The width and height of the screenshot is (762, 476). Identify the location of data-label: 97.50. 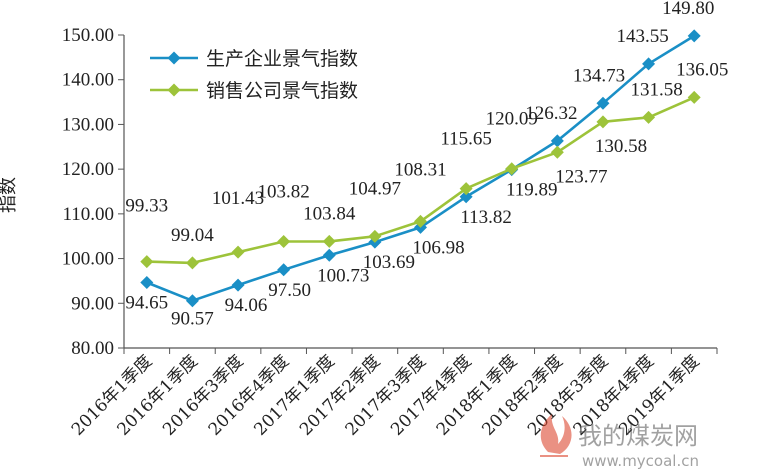
(289, 290).